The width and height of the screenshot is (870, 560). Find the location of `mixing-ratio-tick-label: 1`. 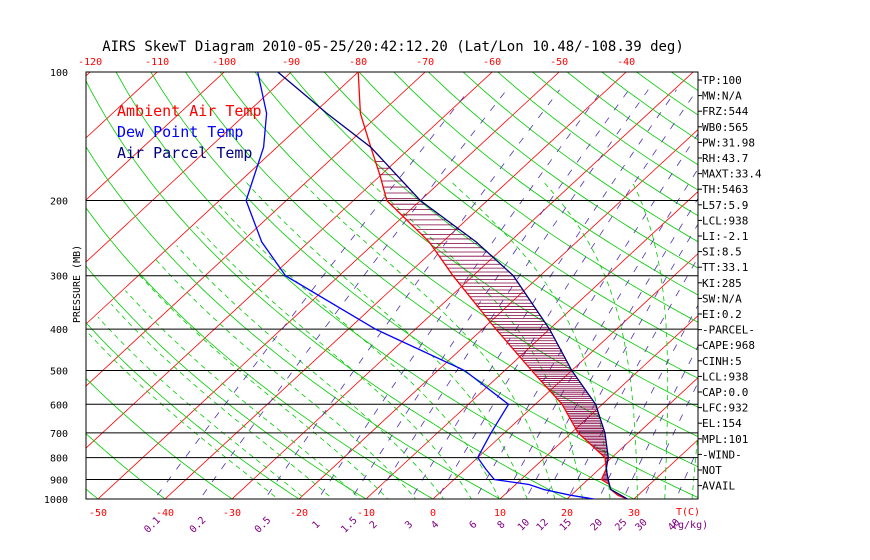

mixing-ratio-tick-label: 1 is located at coordinates (316, 525).